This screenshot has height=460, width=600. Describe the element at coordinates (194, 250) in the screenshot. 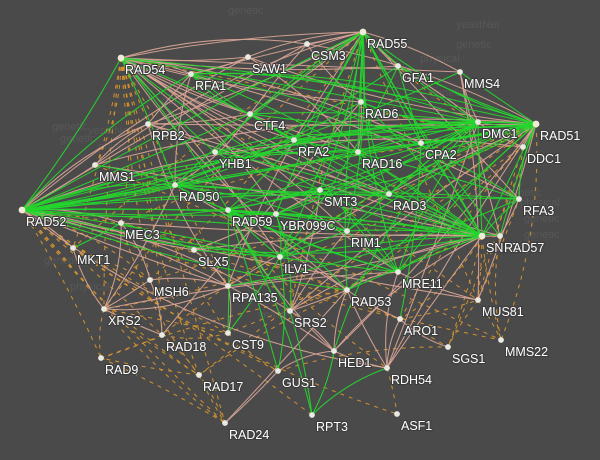

I see `node-slx5` at that location.